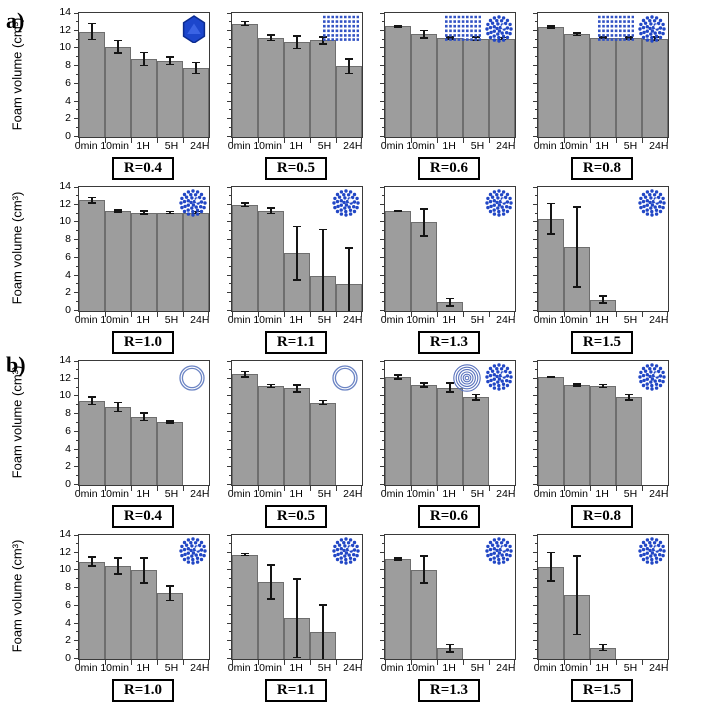 Image resolution: width=726 pixels, height=705 pixels. I want to click on r-label-wrap: R=1.5, so click(602, 342).